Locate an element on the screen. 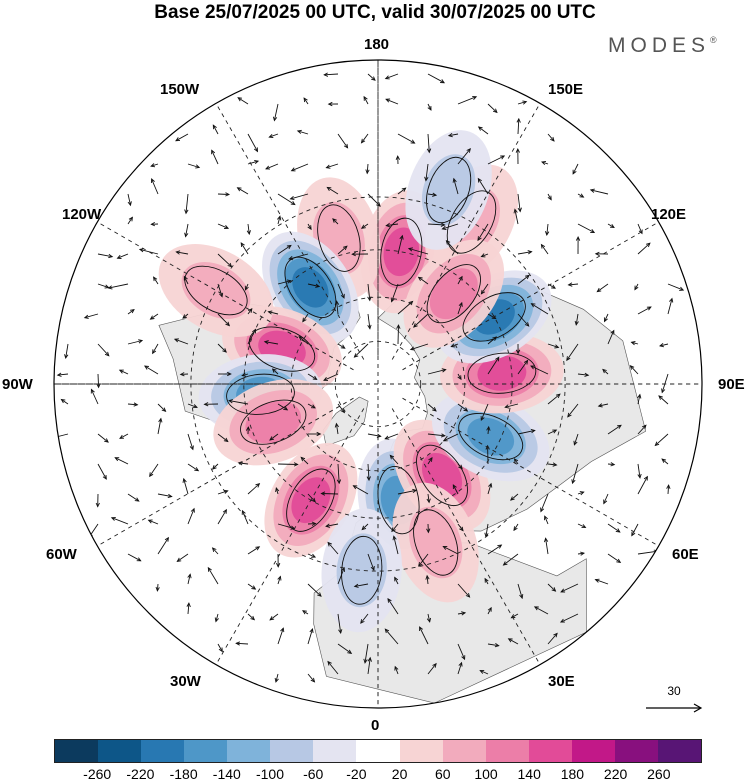  lon-label-30e: 30E is located at coordinates (561, 681).